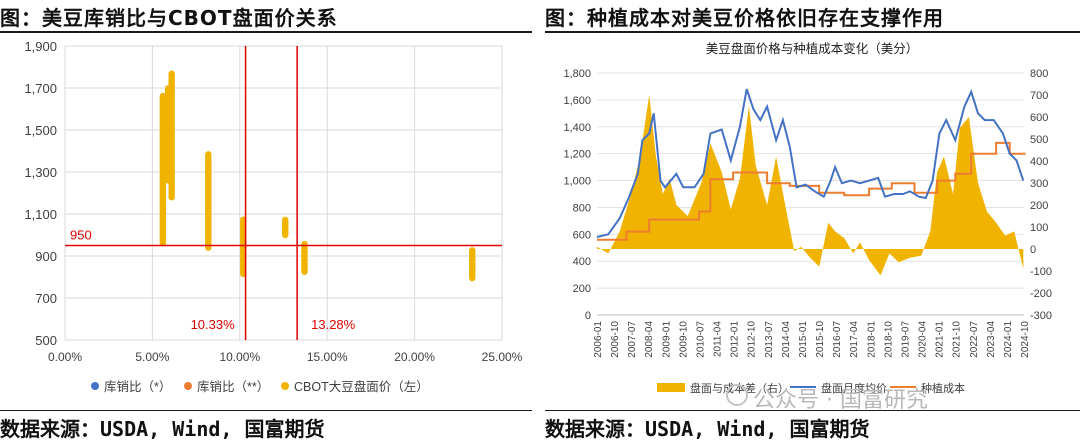  I want to click on right-x-tick-label: 2020-04, so click(923, 339).